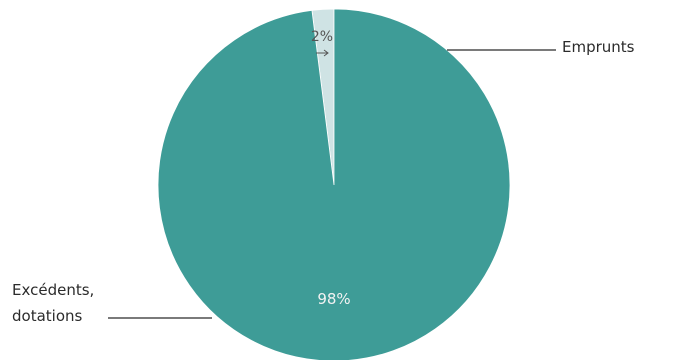 The image size is (676, 360). What do you see at coordinates (322, 53) in the screenshot?
I see `arrow-icon` at bounding box center [322, 53].